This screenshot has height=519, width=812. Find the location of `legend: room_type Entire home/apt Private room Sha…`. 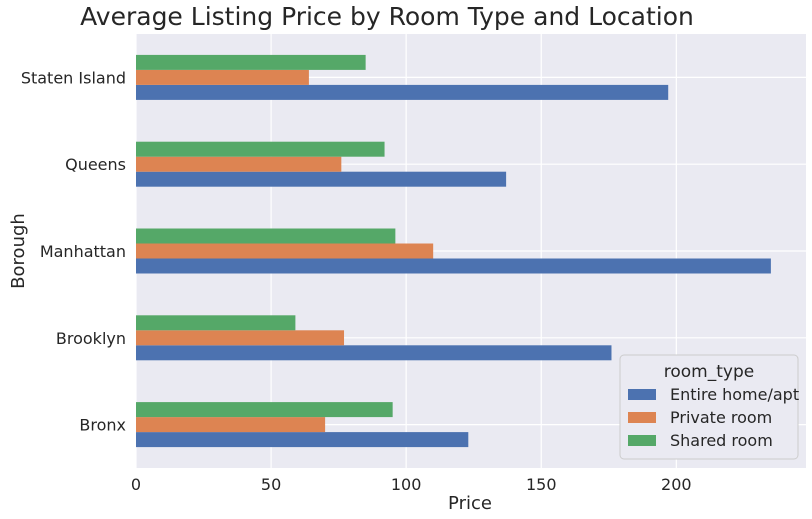

legend: room_type Entire home/apt Private room Sha… is located at coordinates (709, 407).